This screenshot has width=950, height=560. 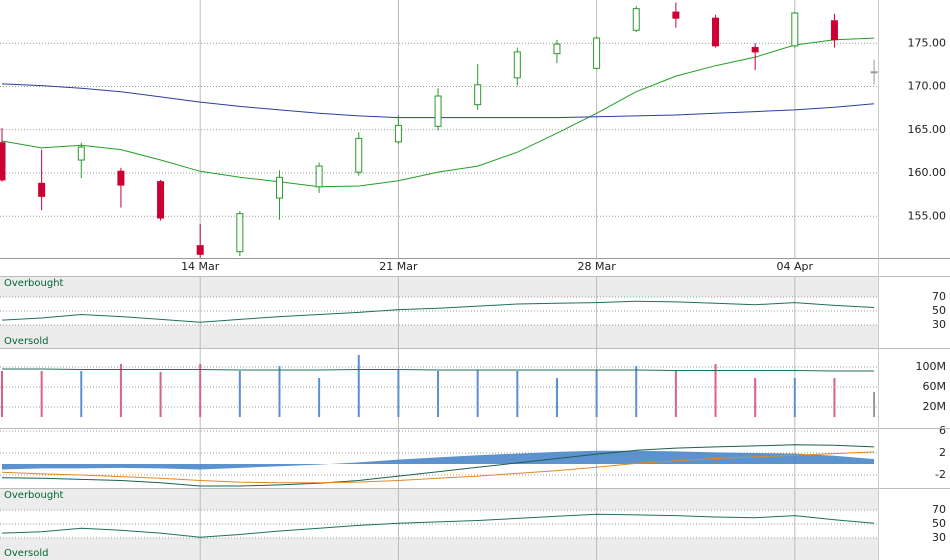 What do you see at coordinates (398, 266) in the screenshot?
I see `x-tick-label: 21 Mar` at bounding box center [398, 266].